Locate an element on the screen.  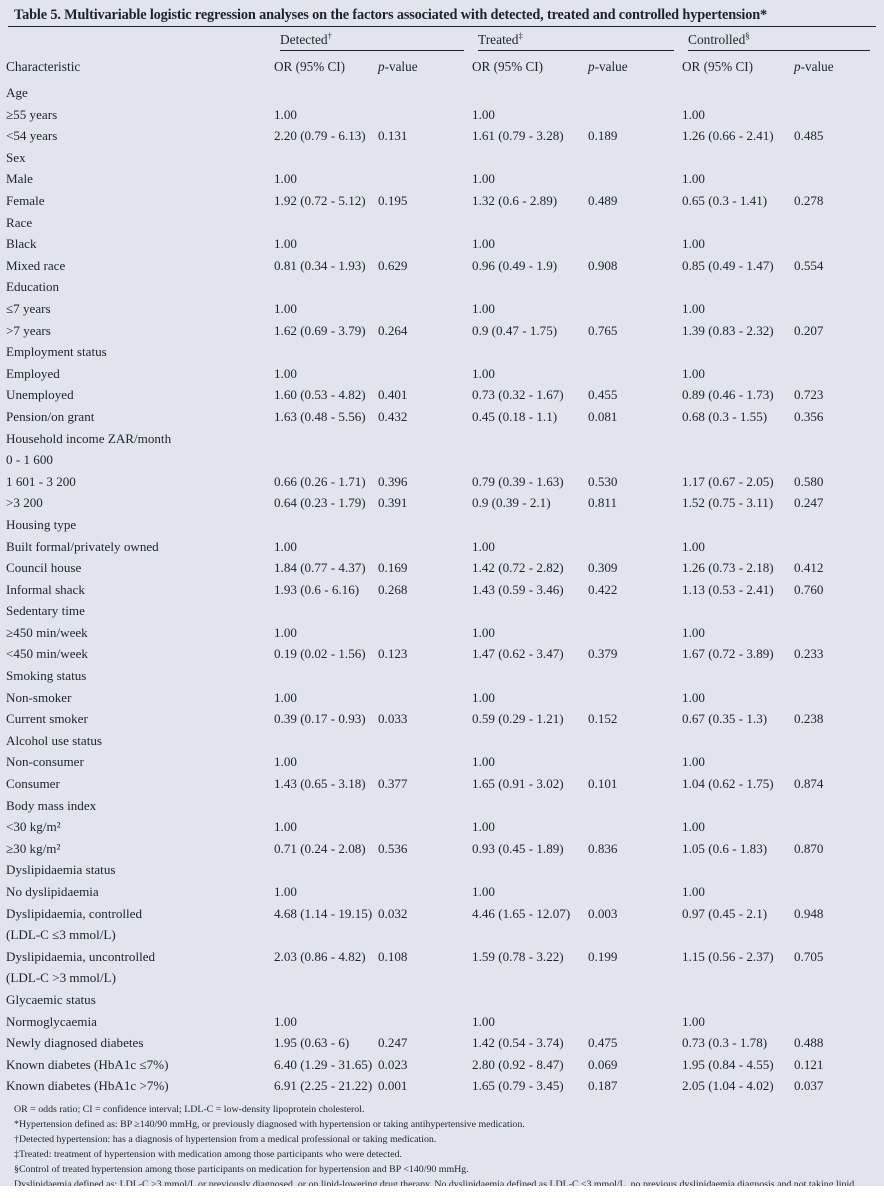
cell-or-treated: 4.46 (1.65 - 12.07) is located at coordinates (521, 913).